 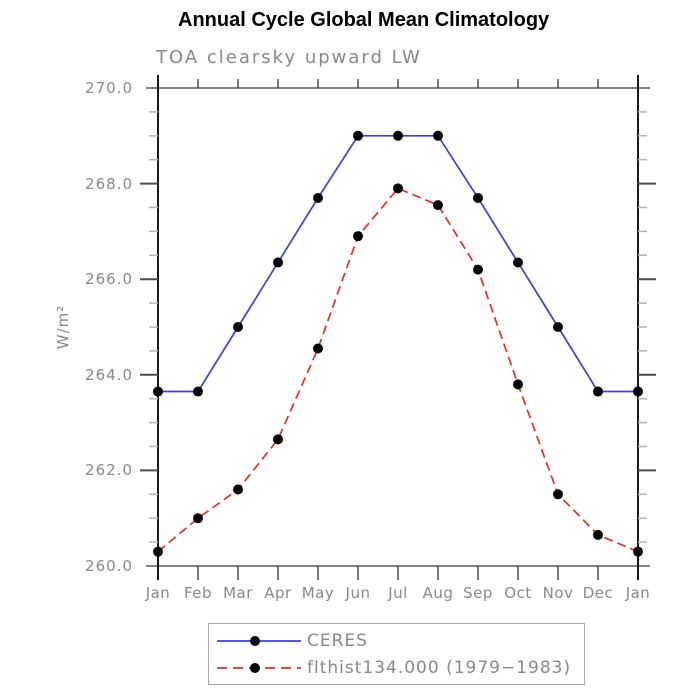 I want to click on ceres-line-swatch, so click(x=259, y=640).